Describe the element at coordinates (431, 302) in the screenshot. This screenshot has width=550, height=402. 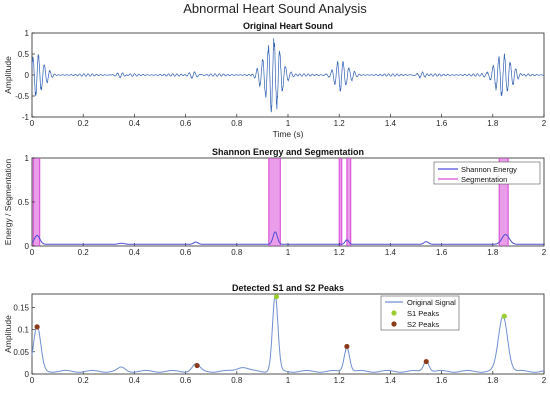
I see `legend-original-signal-label: Original Signal` at that location.